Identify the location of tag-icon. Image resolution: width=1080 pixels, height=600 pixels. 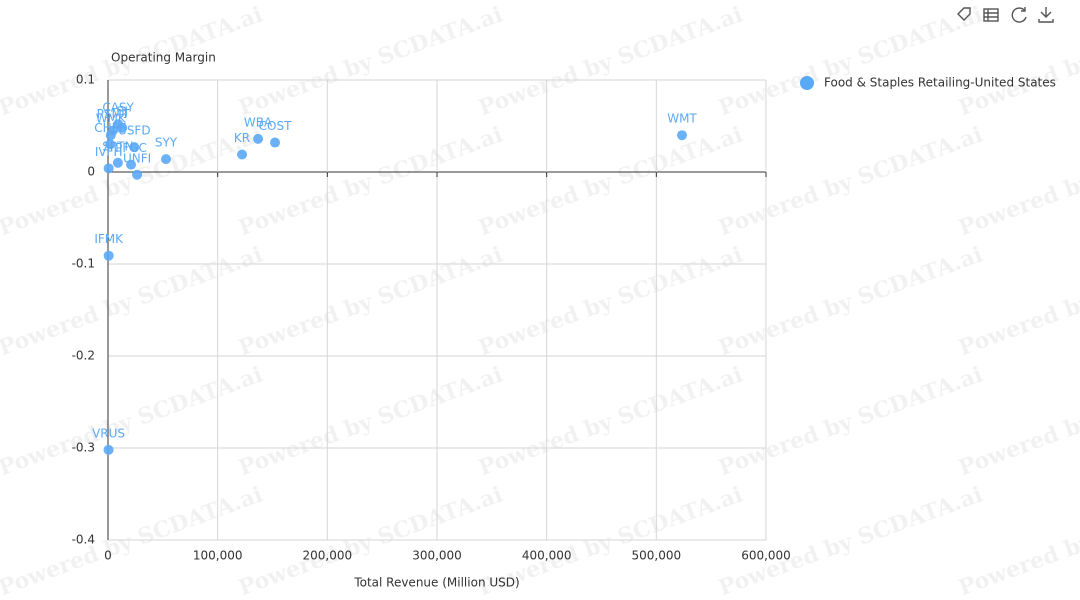
(964, 14).